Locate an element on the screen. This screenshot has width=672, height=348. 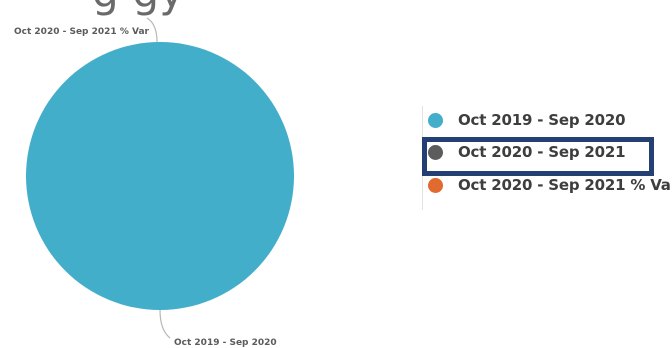
legend-item-oct-2020-sep-2021: Oct 2020 - Sep 2021 is located at coordinates (527, 152).